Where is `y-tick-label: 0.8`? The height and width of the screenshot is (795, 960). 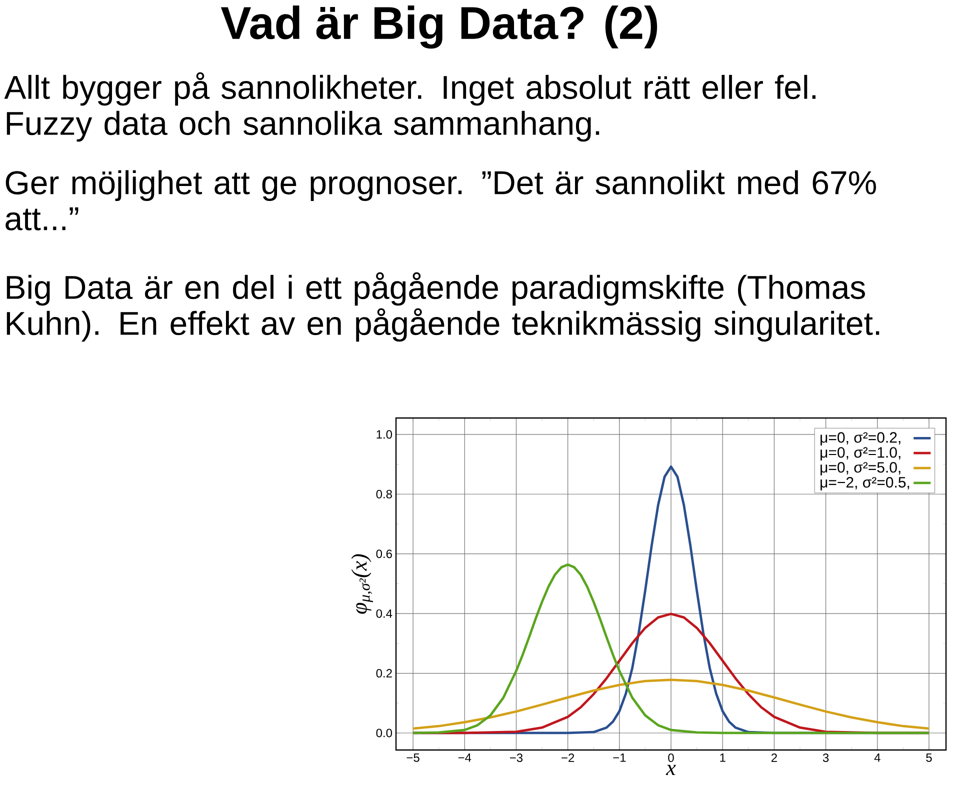 y-tick-label: 0.8 is located at coordinates (384, 494).